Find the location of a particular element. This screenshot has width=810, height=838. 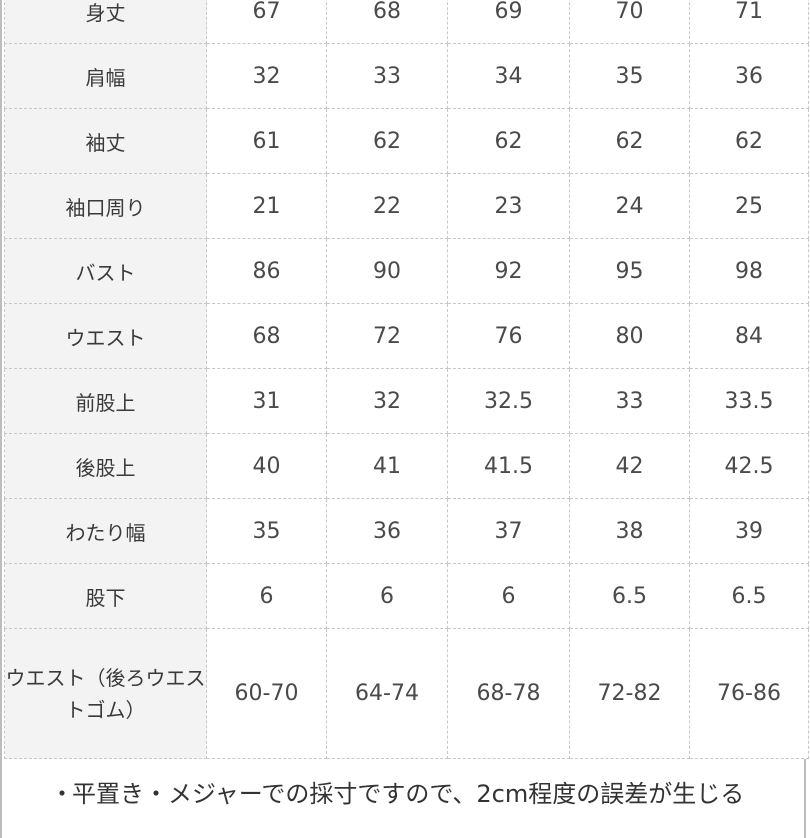

row-label: ウエスト（後ろウエストゴム） is located at coordinates (105, 693).